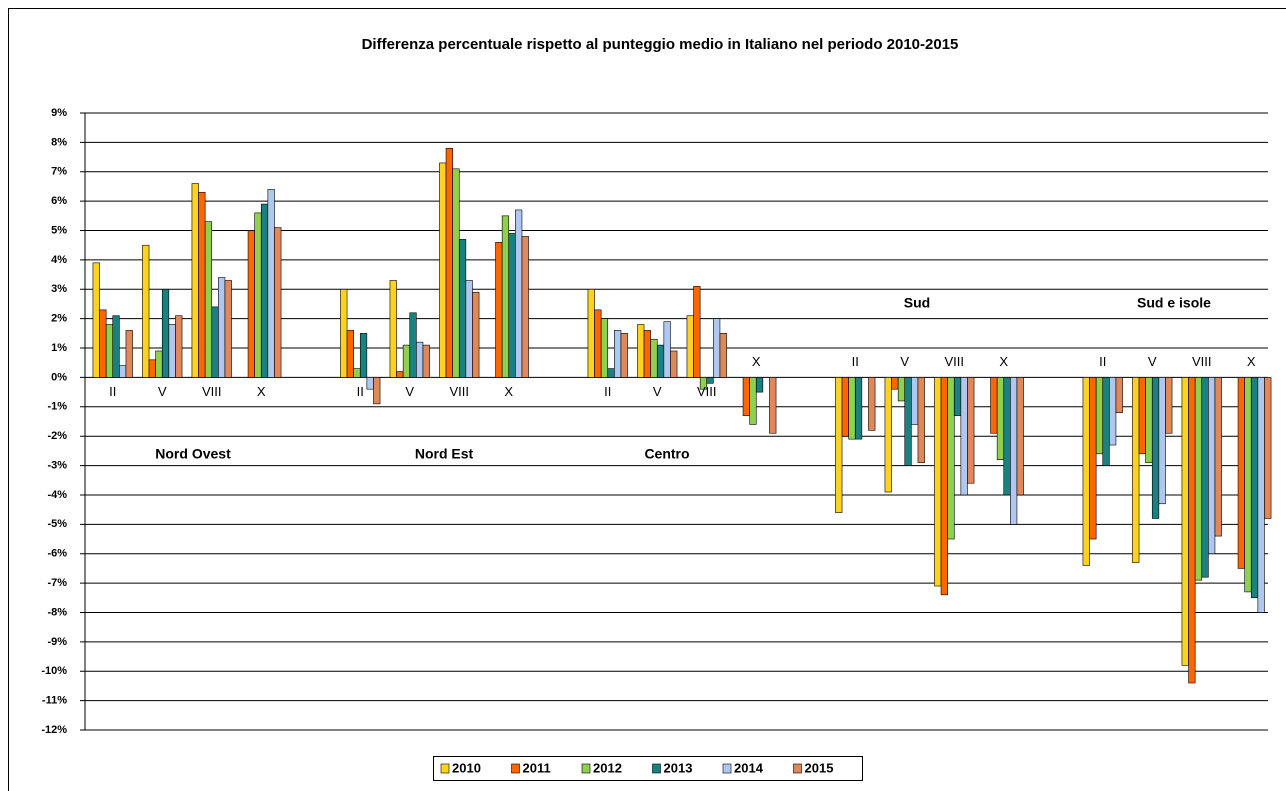 This screenshot has height=791, width=1286. What do you see at coordinates (57, 642) in the screenshot?
I see `y-tick-label: -9%` at bounding box center [57, 642].